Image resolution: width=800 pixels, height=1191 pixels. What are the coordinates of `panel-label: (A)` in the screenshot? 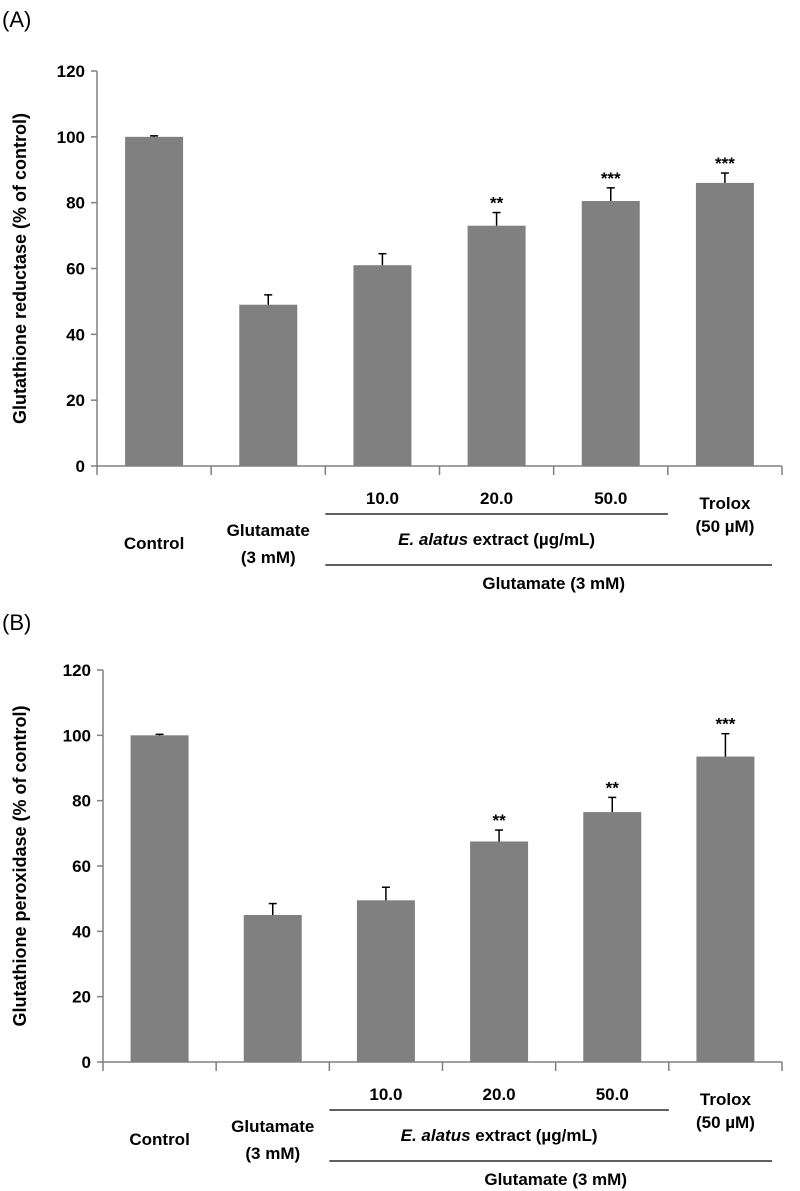 It's located at (16, 19).